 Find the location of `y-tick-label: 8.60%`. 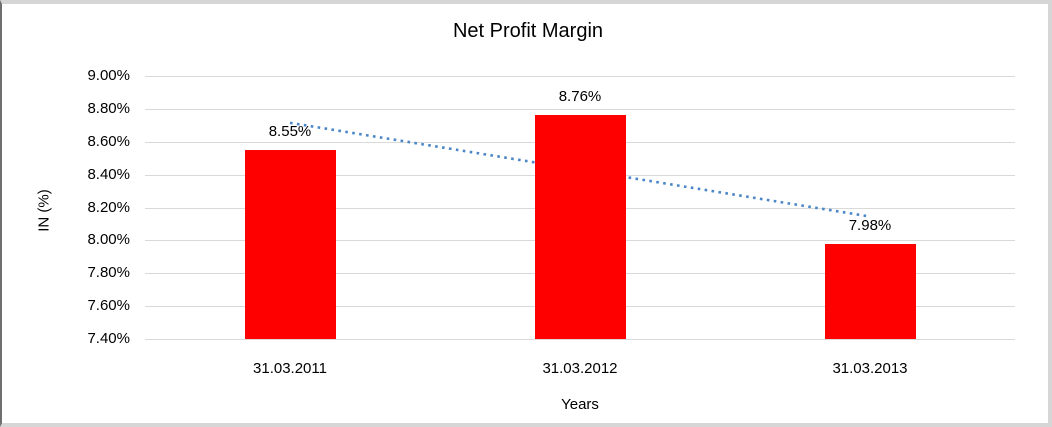

y-tick-label: 8.60% is located at coordinates (108, 141).